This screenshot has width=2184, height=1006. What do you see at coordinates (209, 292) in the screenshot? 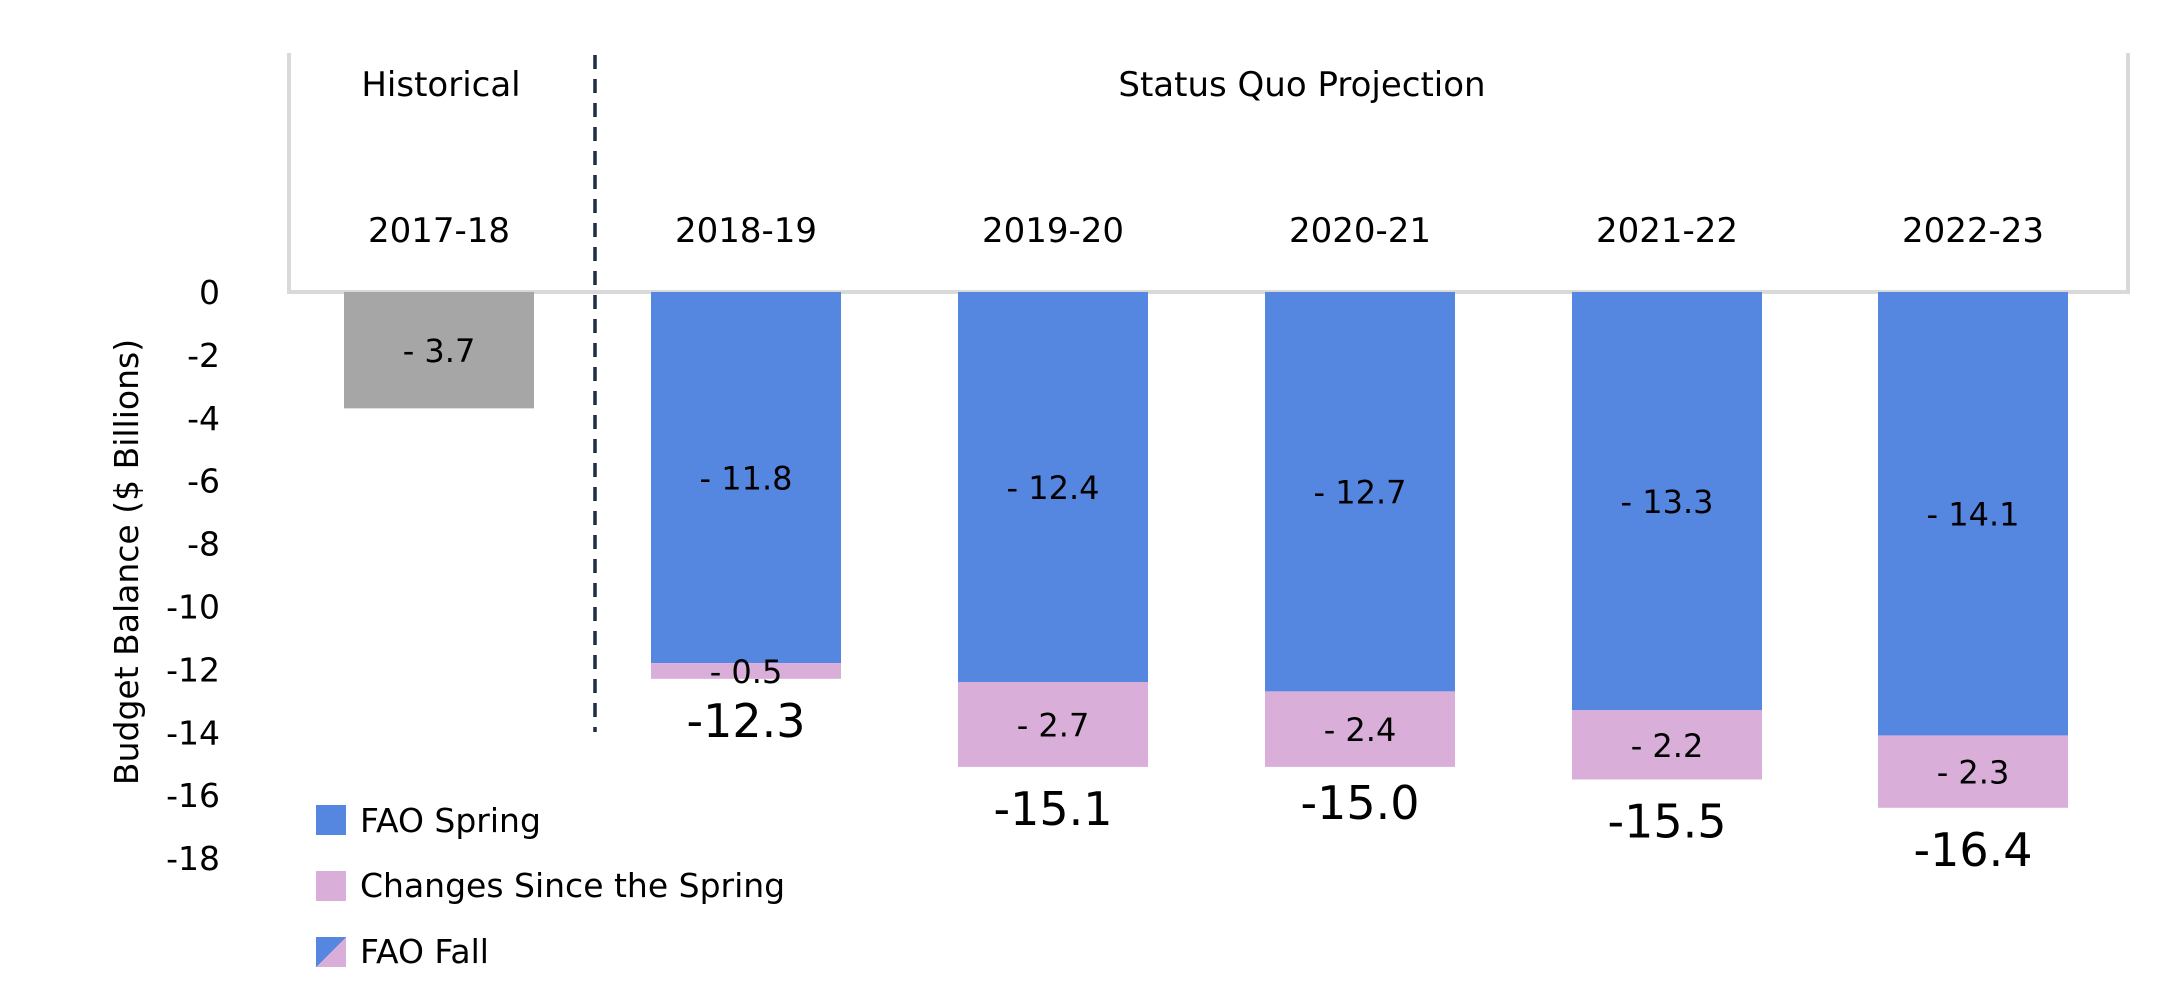
I see `y-tick-label: 0` at bounding box center [209, 292].